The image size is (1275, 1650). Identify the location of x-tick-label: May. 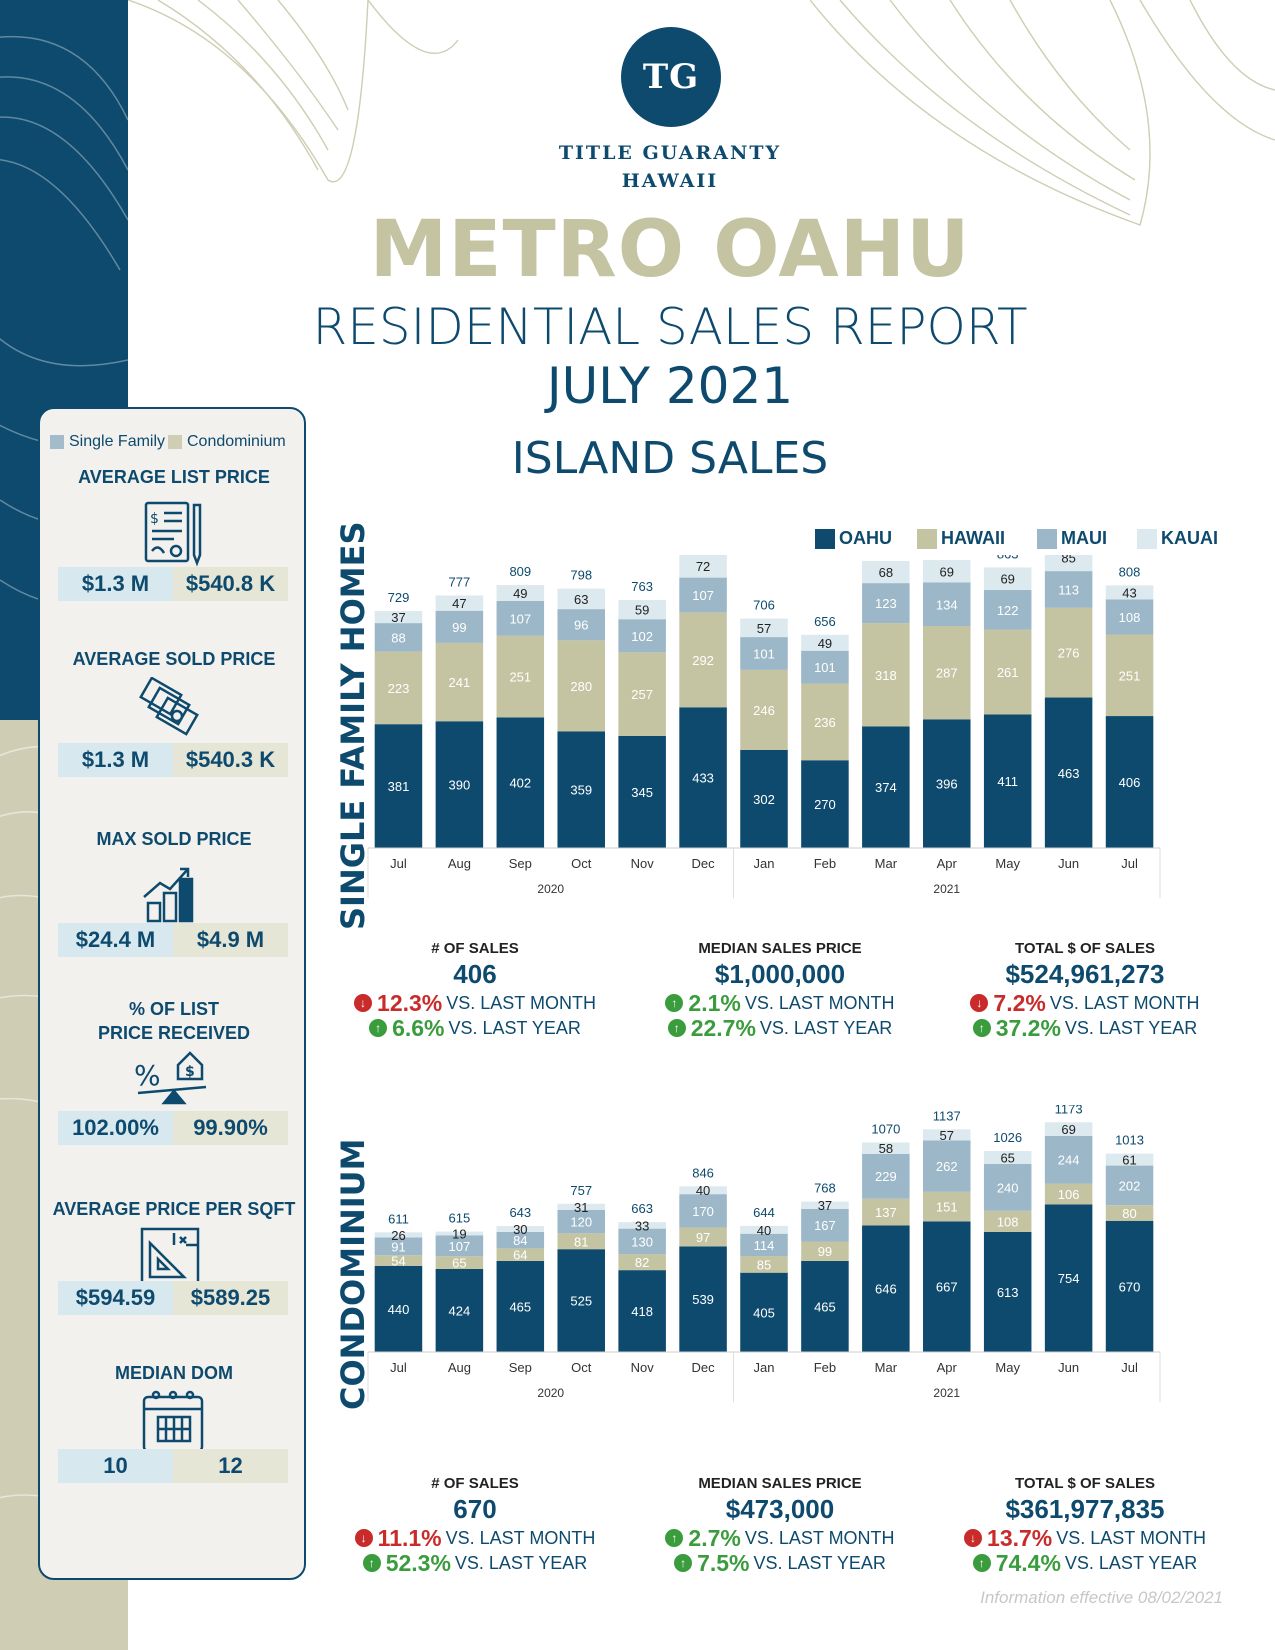
(1007, 1367).